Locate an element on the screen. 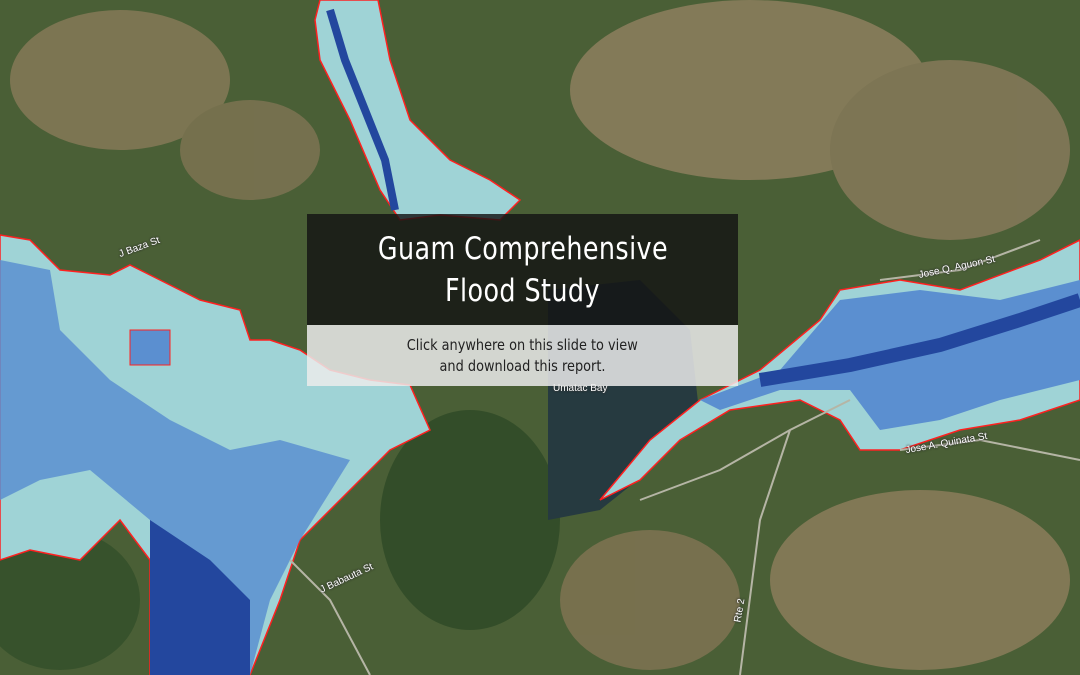 Image resolution: width=1080 pixels, height=675 pixels. map-label-umatac-bay: Umatac Bay is located at coordinates (580, 388).